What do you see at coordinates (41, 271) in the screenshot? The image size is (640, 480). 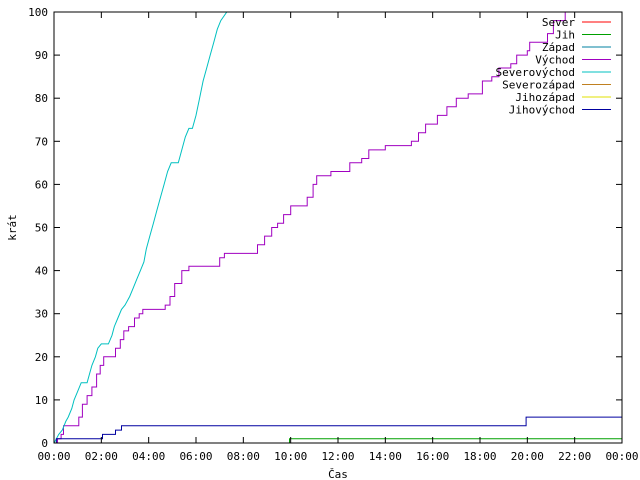 I see `y-tick-label: 40` at bounding box center [41, 271].